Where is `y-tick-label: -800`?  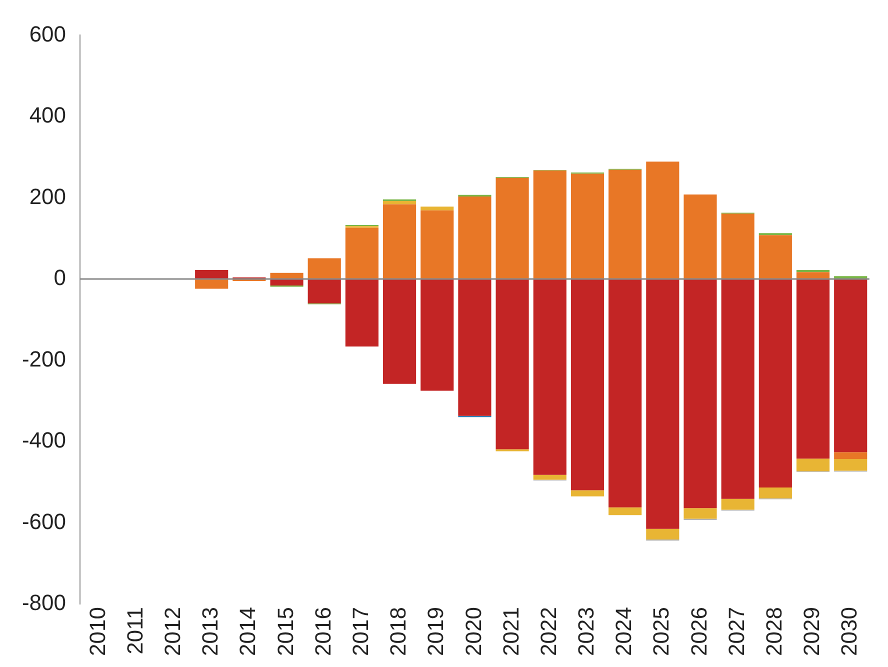
y-tick-label: -800 is located at coordinates (44, 603).